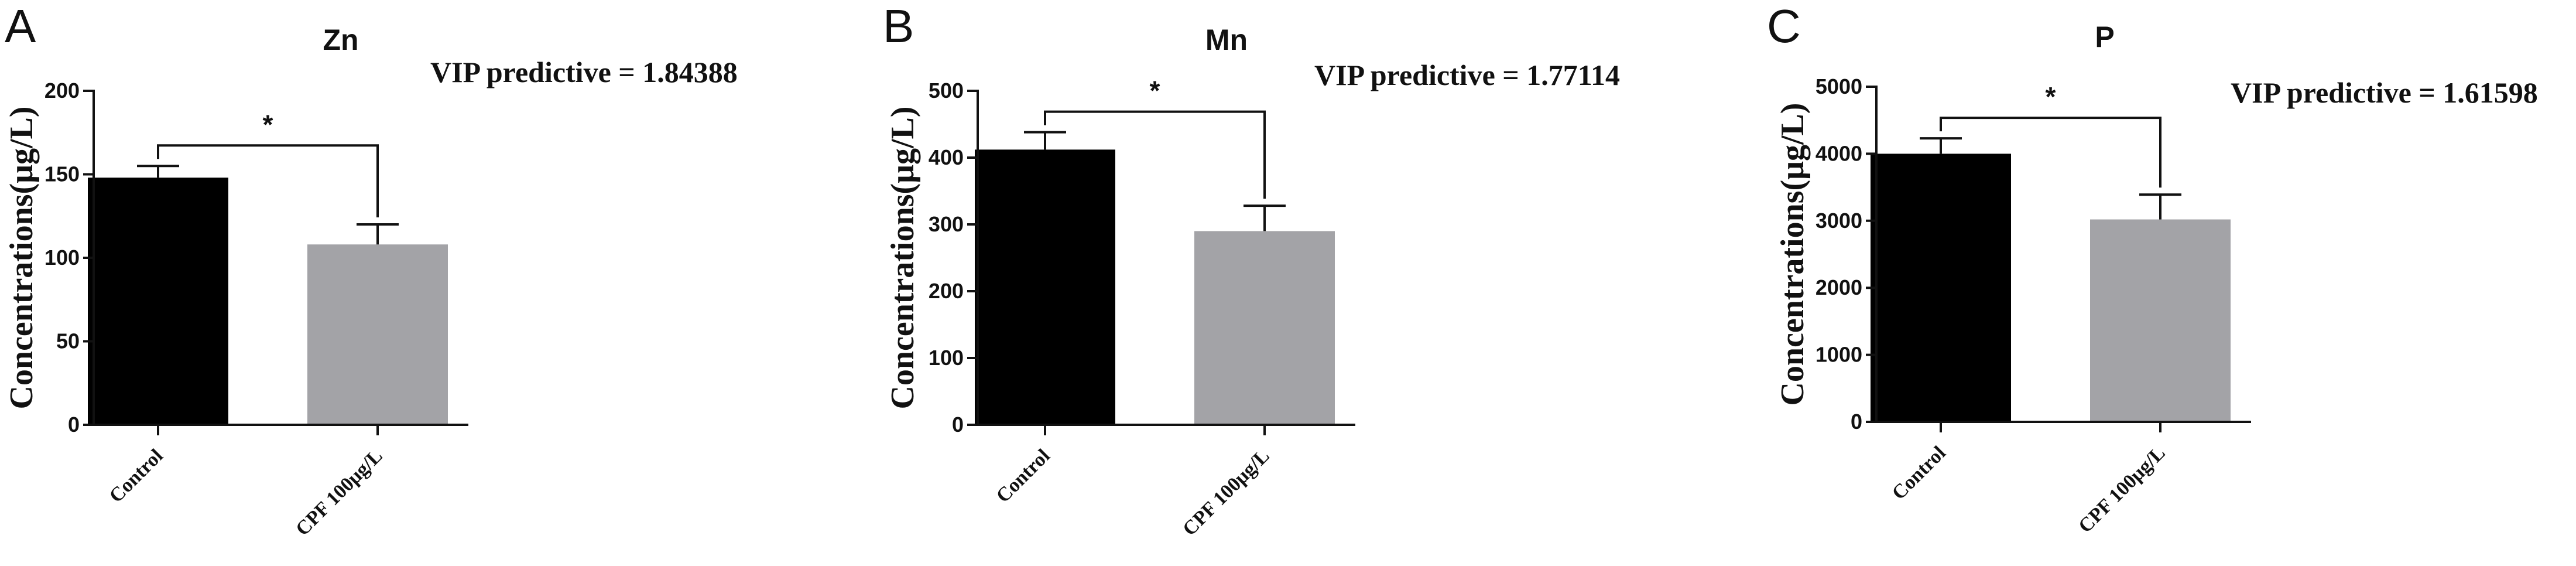 The width and height of the screenshot is (2576, 566). Describe the element at coordinates (584, 72) in the screenshot. I see `vip-annotation: VIP predictive = 1.84388` at that location.